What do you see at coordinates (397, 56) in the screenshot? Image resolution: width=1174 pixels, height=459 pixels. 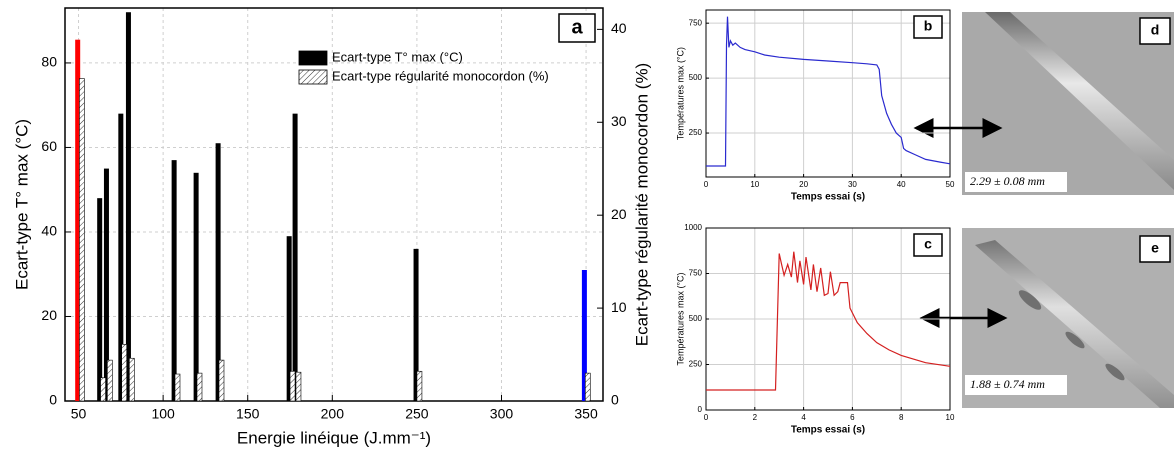 I see `legend-label: Ecart-type T° max (°C)` at bounding box center [397, 56].